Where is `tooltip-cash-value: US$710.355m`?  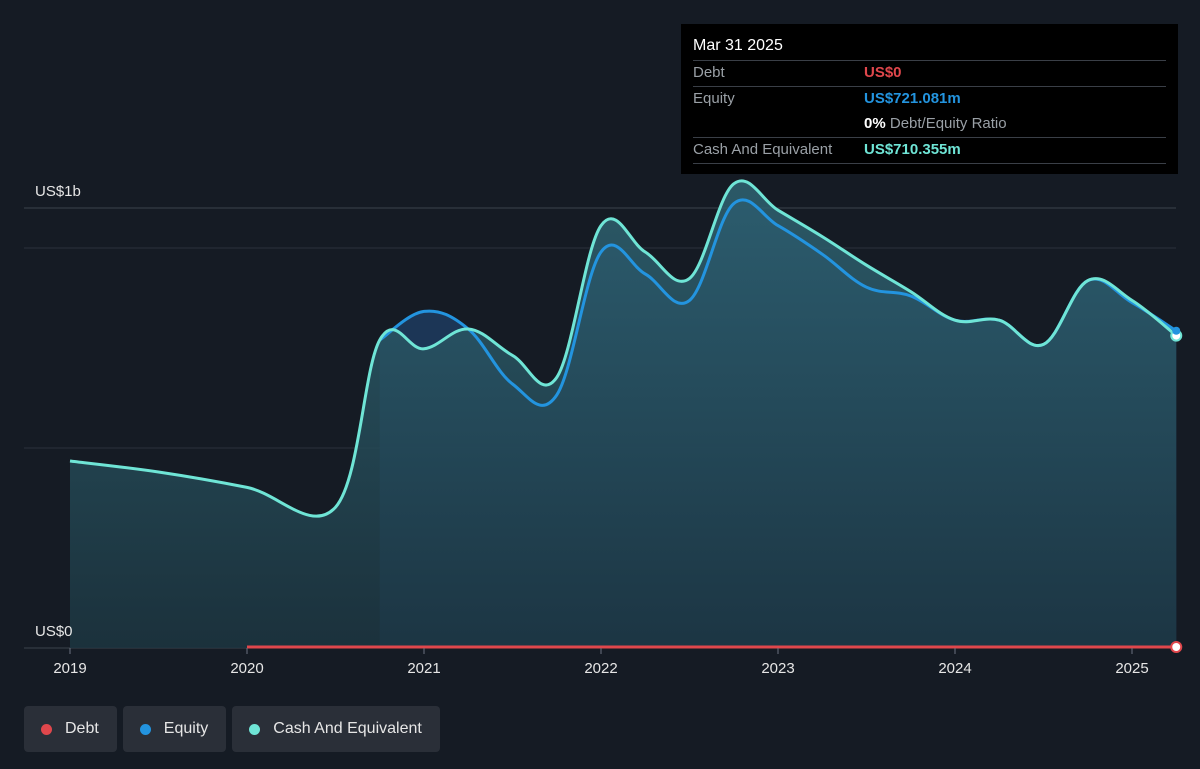 tooltip-cash-value: US$710.355m is located at coordinates (912, 149).